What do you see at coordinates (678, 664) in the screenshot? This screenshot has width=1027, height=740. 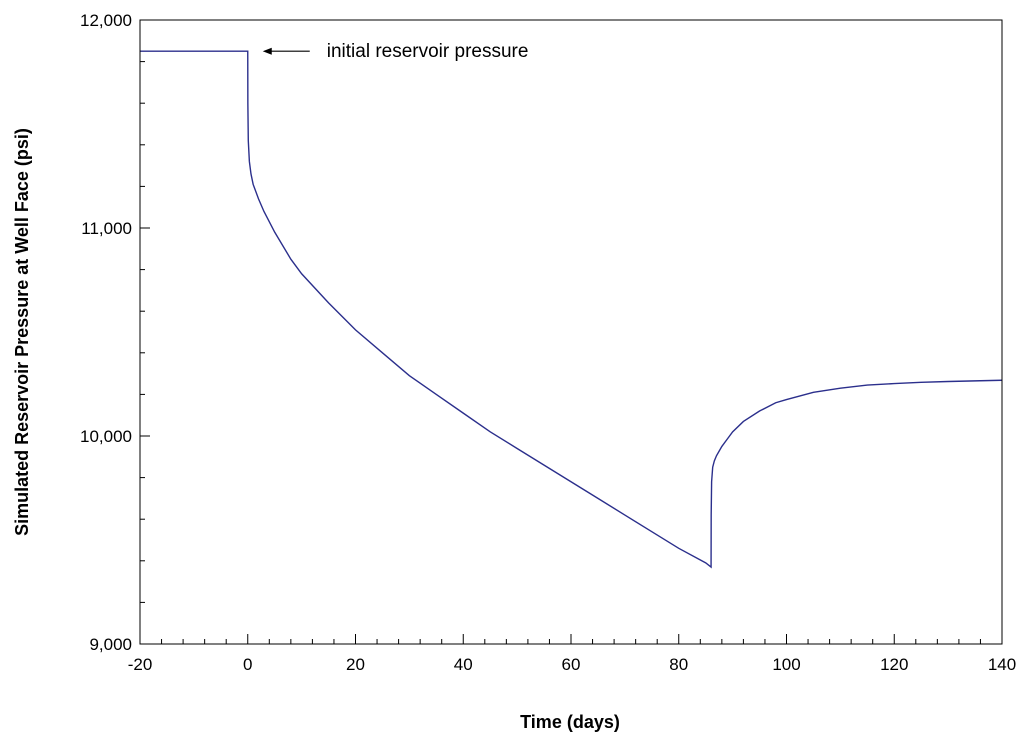 I see `x-tick-label: 80` at bounding box center [678, 664].